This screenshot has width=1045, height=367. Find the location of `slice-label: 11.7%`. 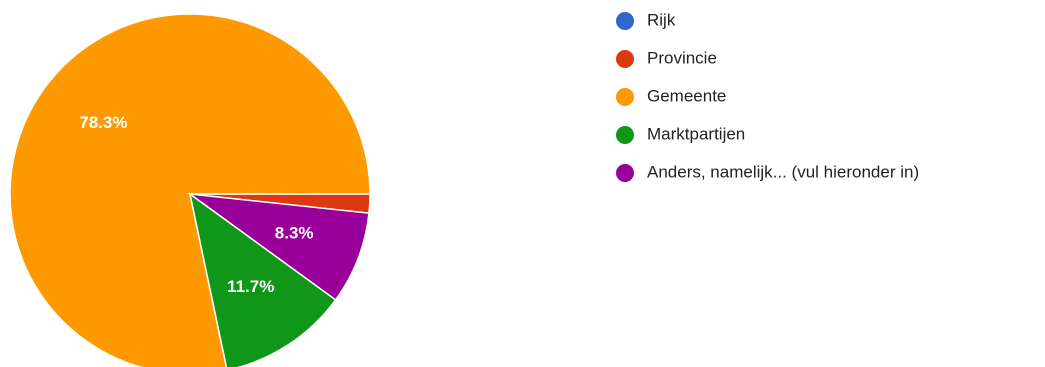

slice-label: 11.7% is located at coordinates (250, 286).